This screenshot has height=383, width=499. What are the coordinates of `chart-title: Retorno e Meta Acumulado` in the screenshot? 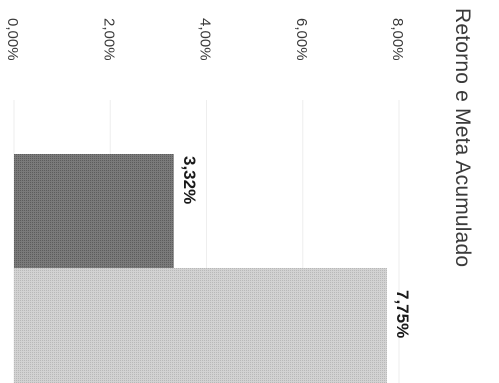 It's located at (462, 138).